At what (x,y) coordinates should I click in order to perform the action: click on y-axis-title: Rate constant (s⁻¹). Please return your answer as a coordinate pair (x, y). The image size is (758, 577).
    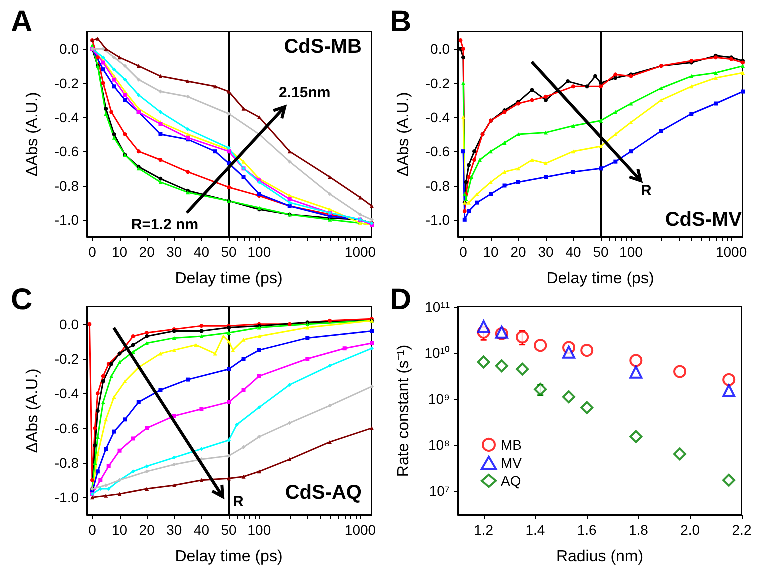
    Looking at the image, I should click on (404, 411).